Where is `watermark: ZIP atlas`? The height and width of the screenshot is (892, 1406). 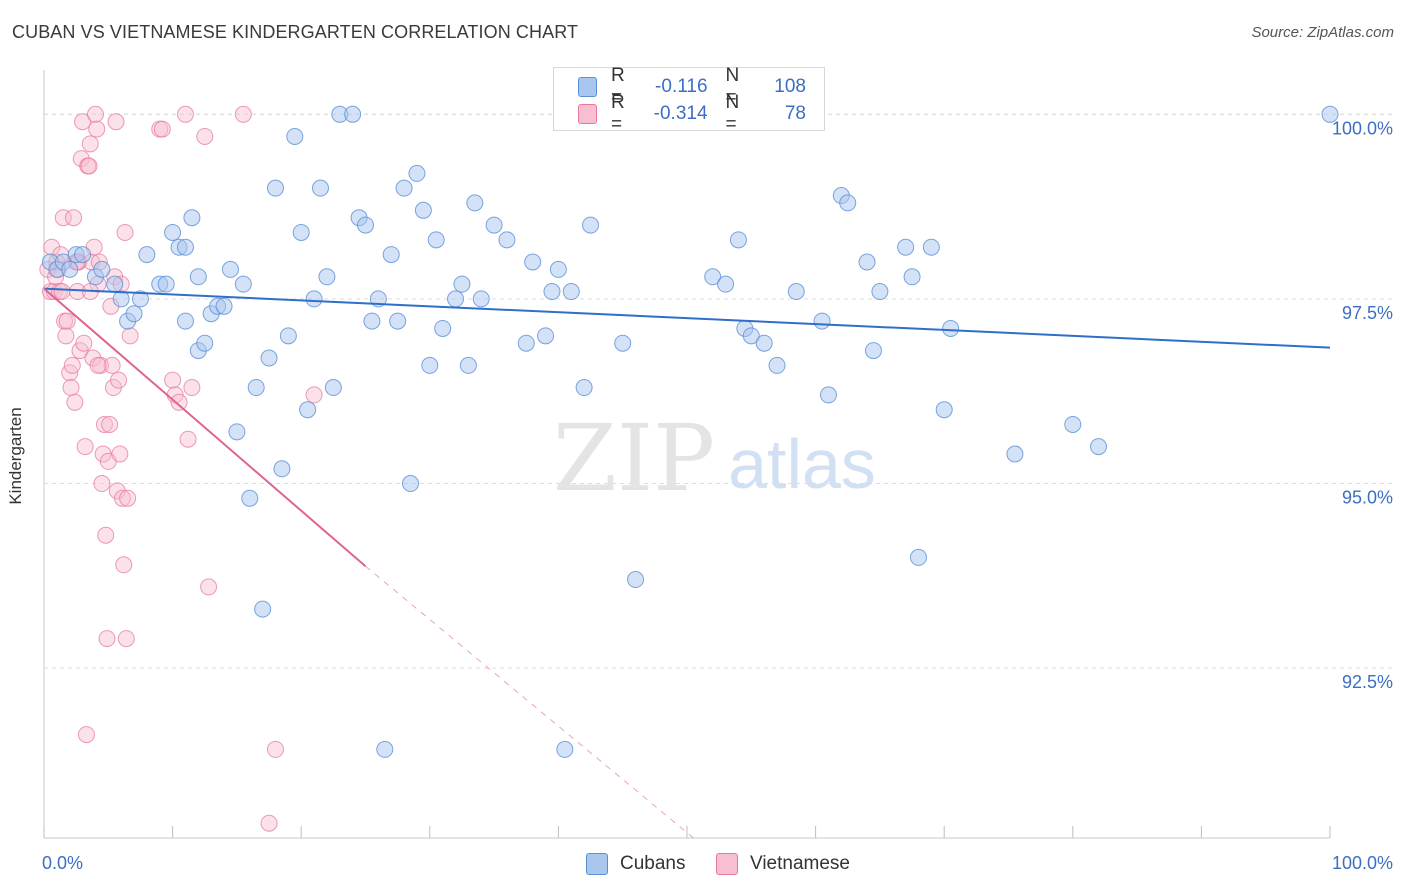
watermark: ZIP atlas is located at coordinates (714, 458).